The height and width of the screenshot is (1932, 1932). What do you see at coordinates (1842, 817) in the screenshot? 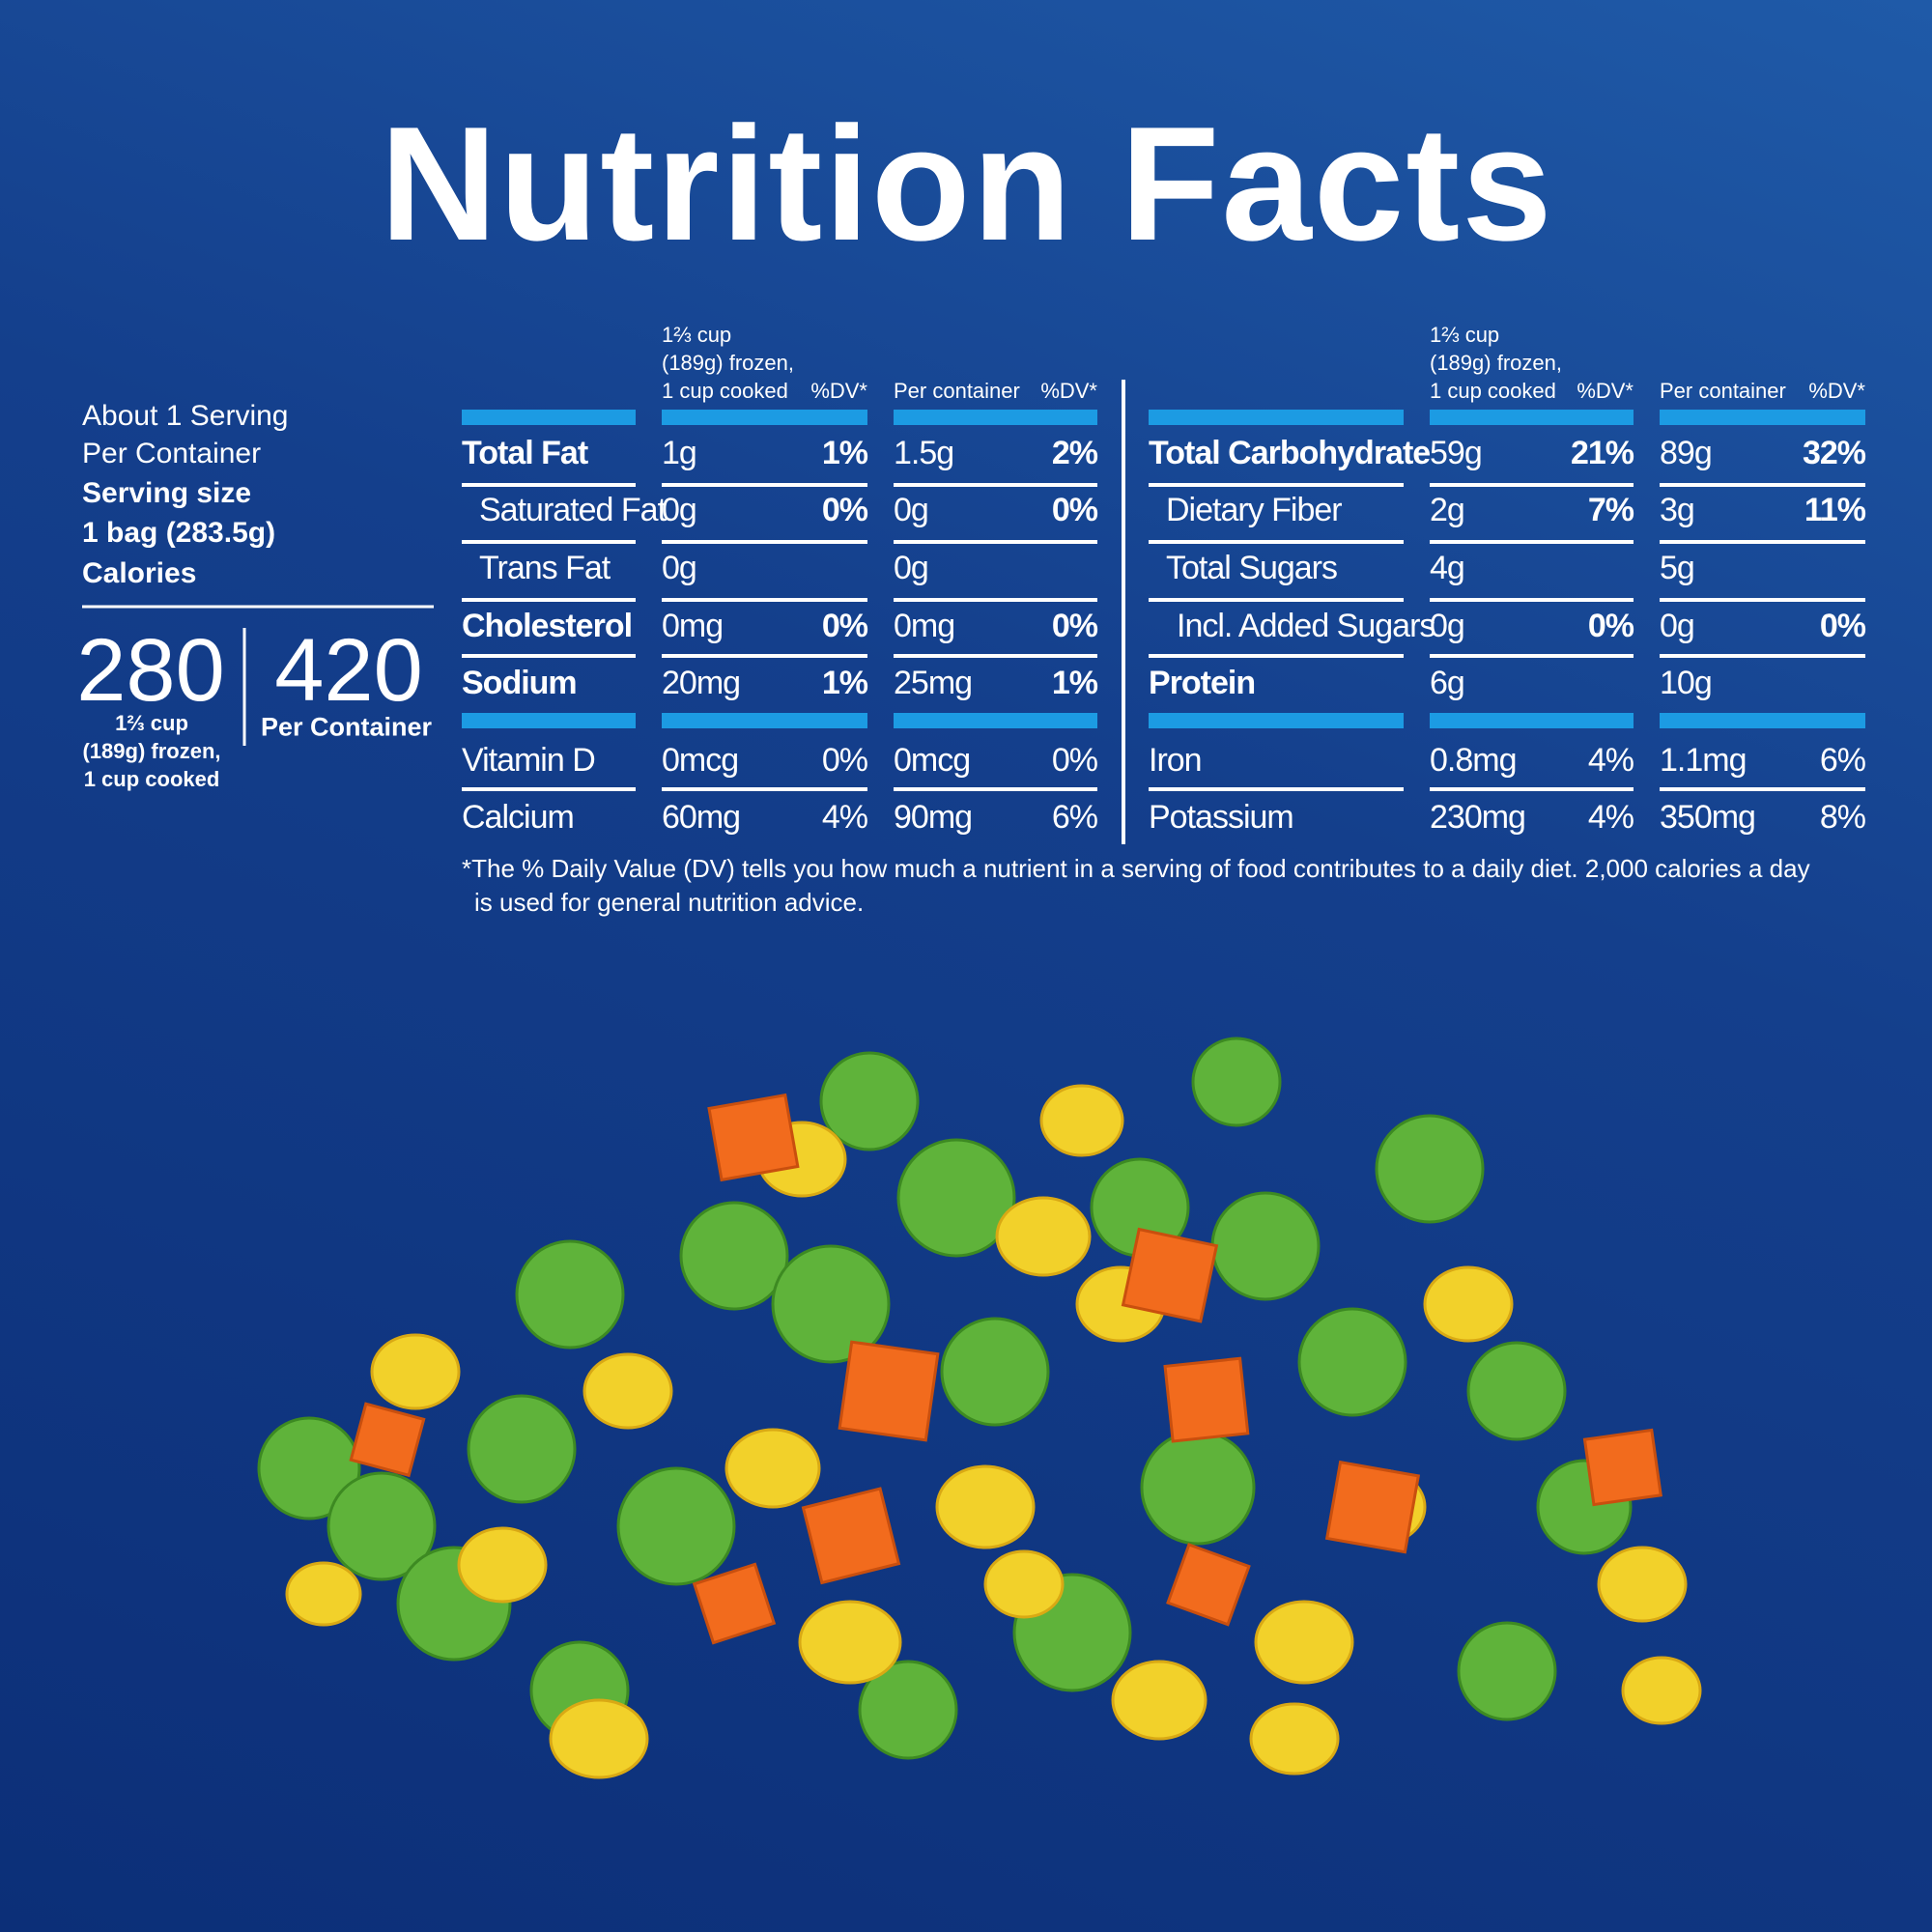
I see `daily-value: 8%` at bounding box center [1842, 817].